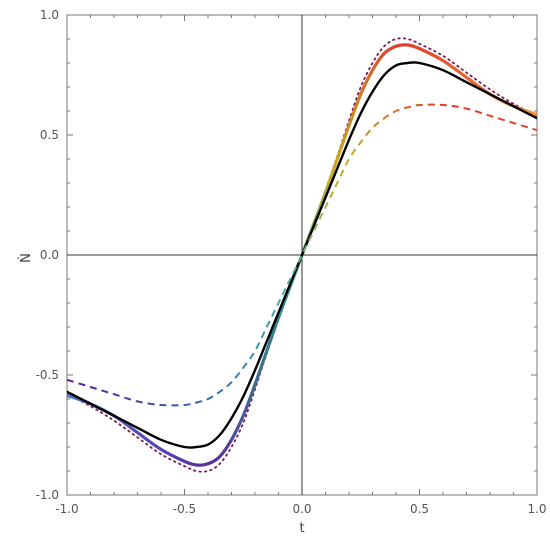  What do you see at coordinates (26, 258) in the screenshot?
I see `y-axis-label: Ṅ` at bounding box center [26, 258].